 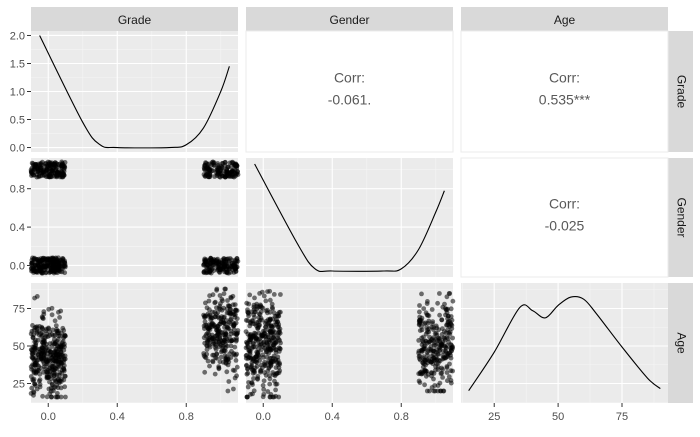 What do you see at coordinates (19, 310) in the screenshot?
I see `y-tick-label-age: 75` at bounding box center [19, 310].